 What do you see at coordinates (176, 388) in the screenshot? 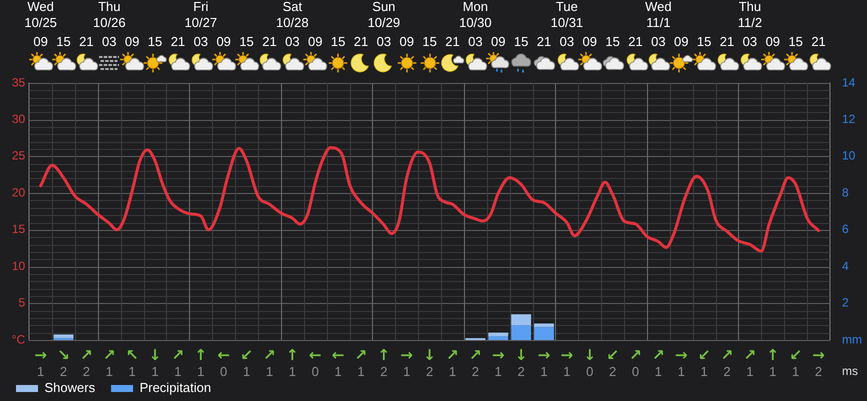
I see `legend-label: Precipitation` at bounding box center [176, 388].